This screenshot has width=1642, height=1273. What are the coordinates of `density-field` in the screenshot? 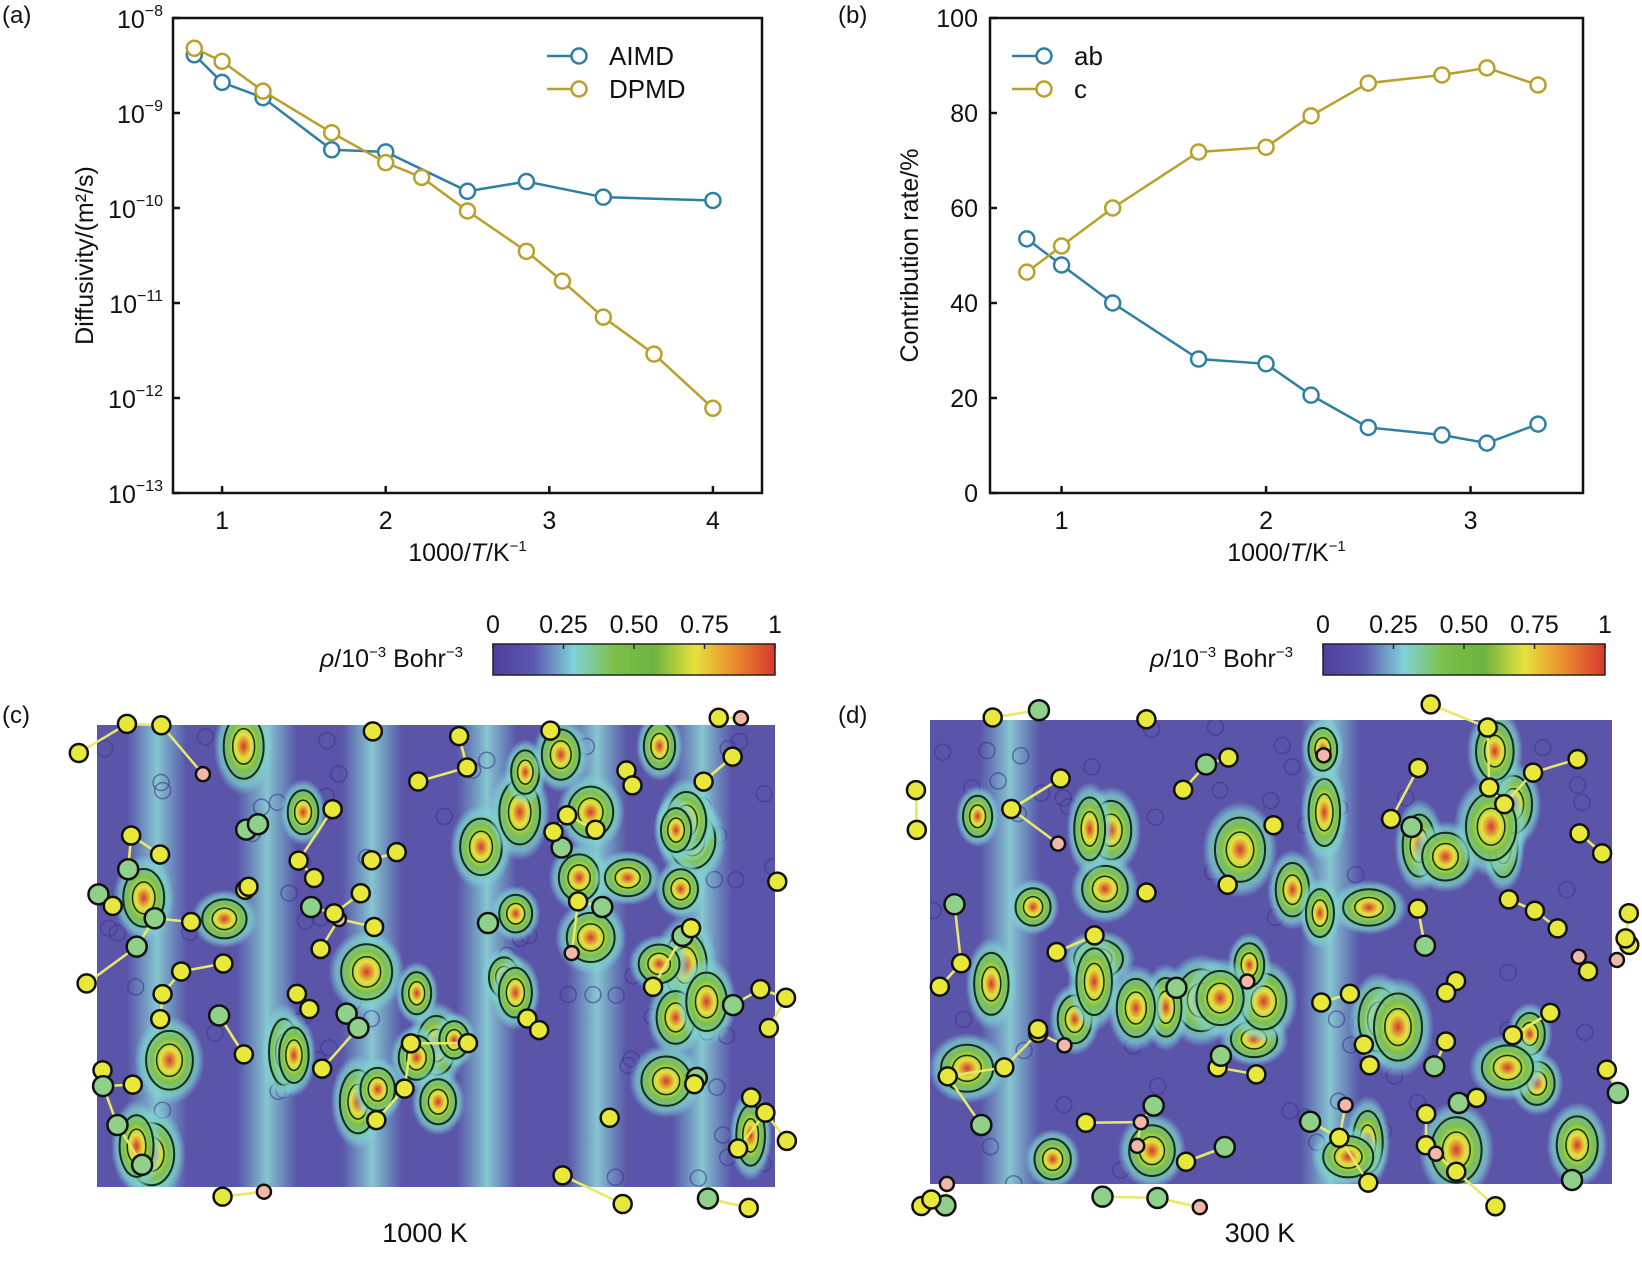 It's located at (436, 956).